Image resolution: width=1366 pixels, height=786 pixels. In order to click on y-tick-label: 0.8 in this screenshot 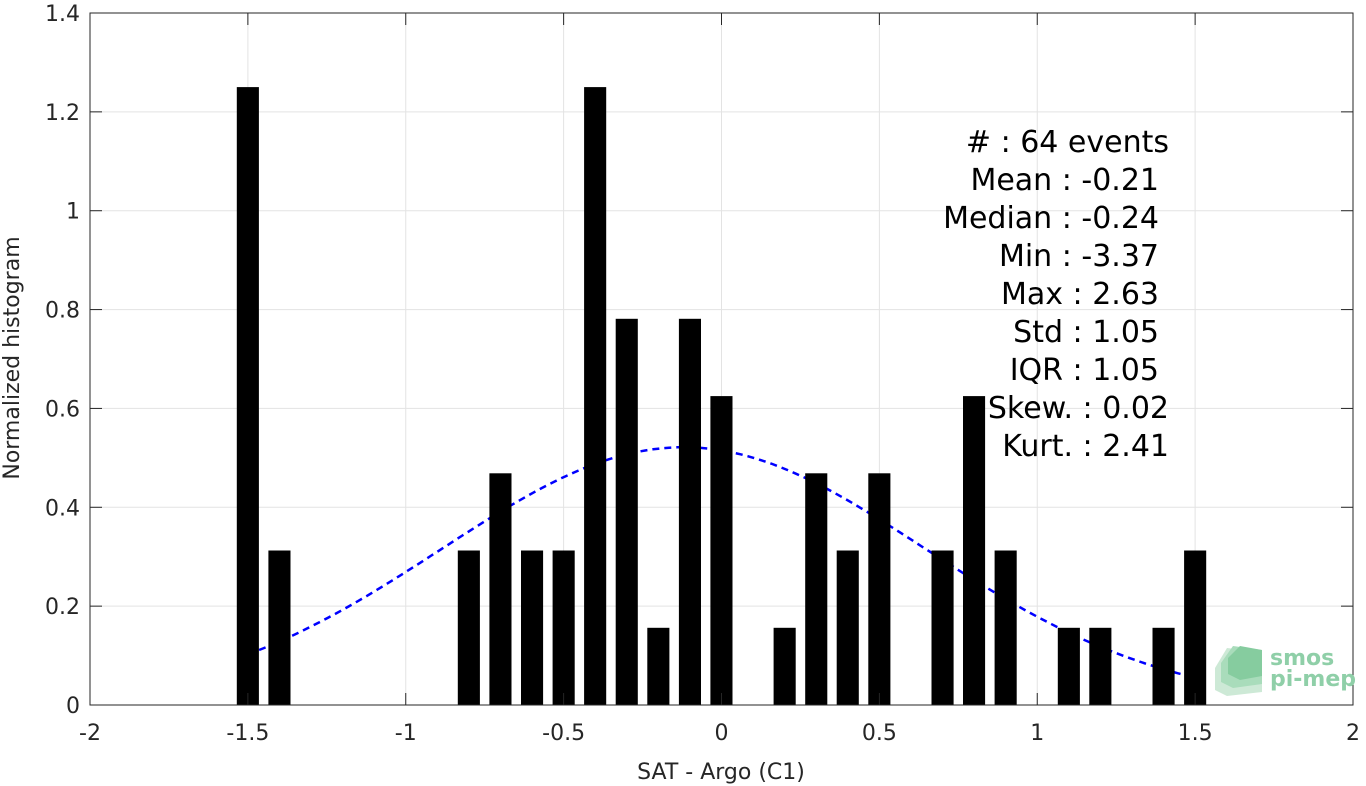, I will do `click(62, 311)`.